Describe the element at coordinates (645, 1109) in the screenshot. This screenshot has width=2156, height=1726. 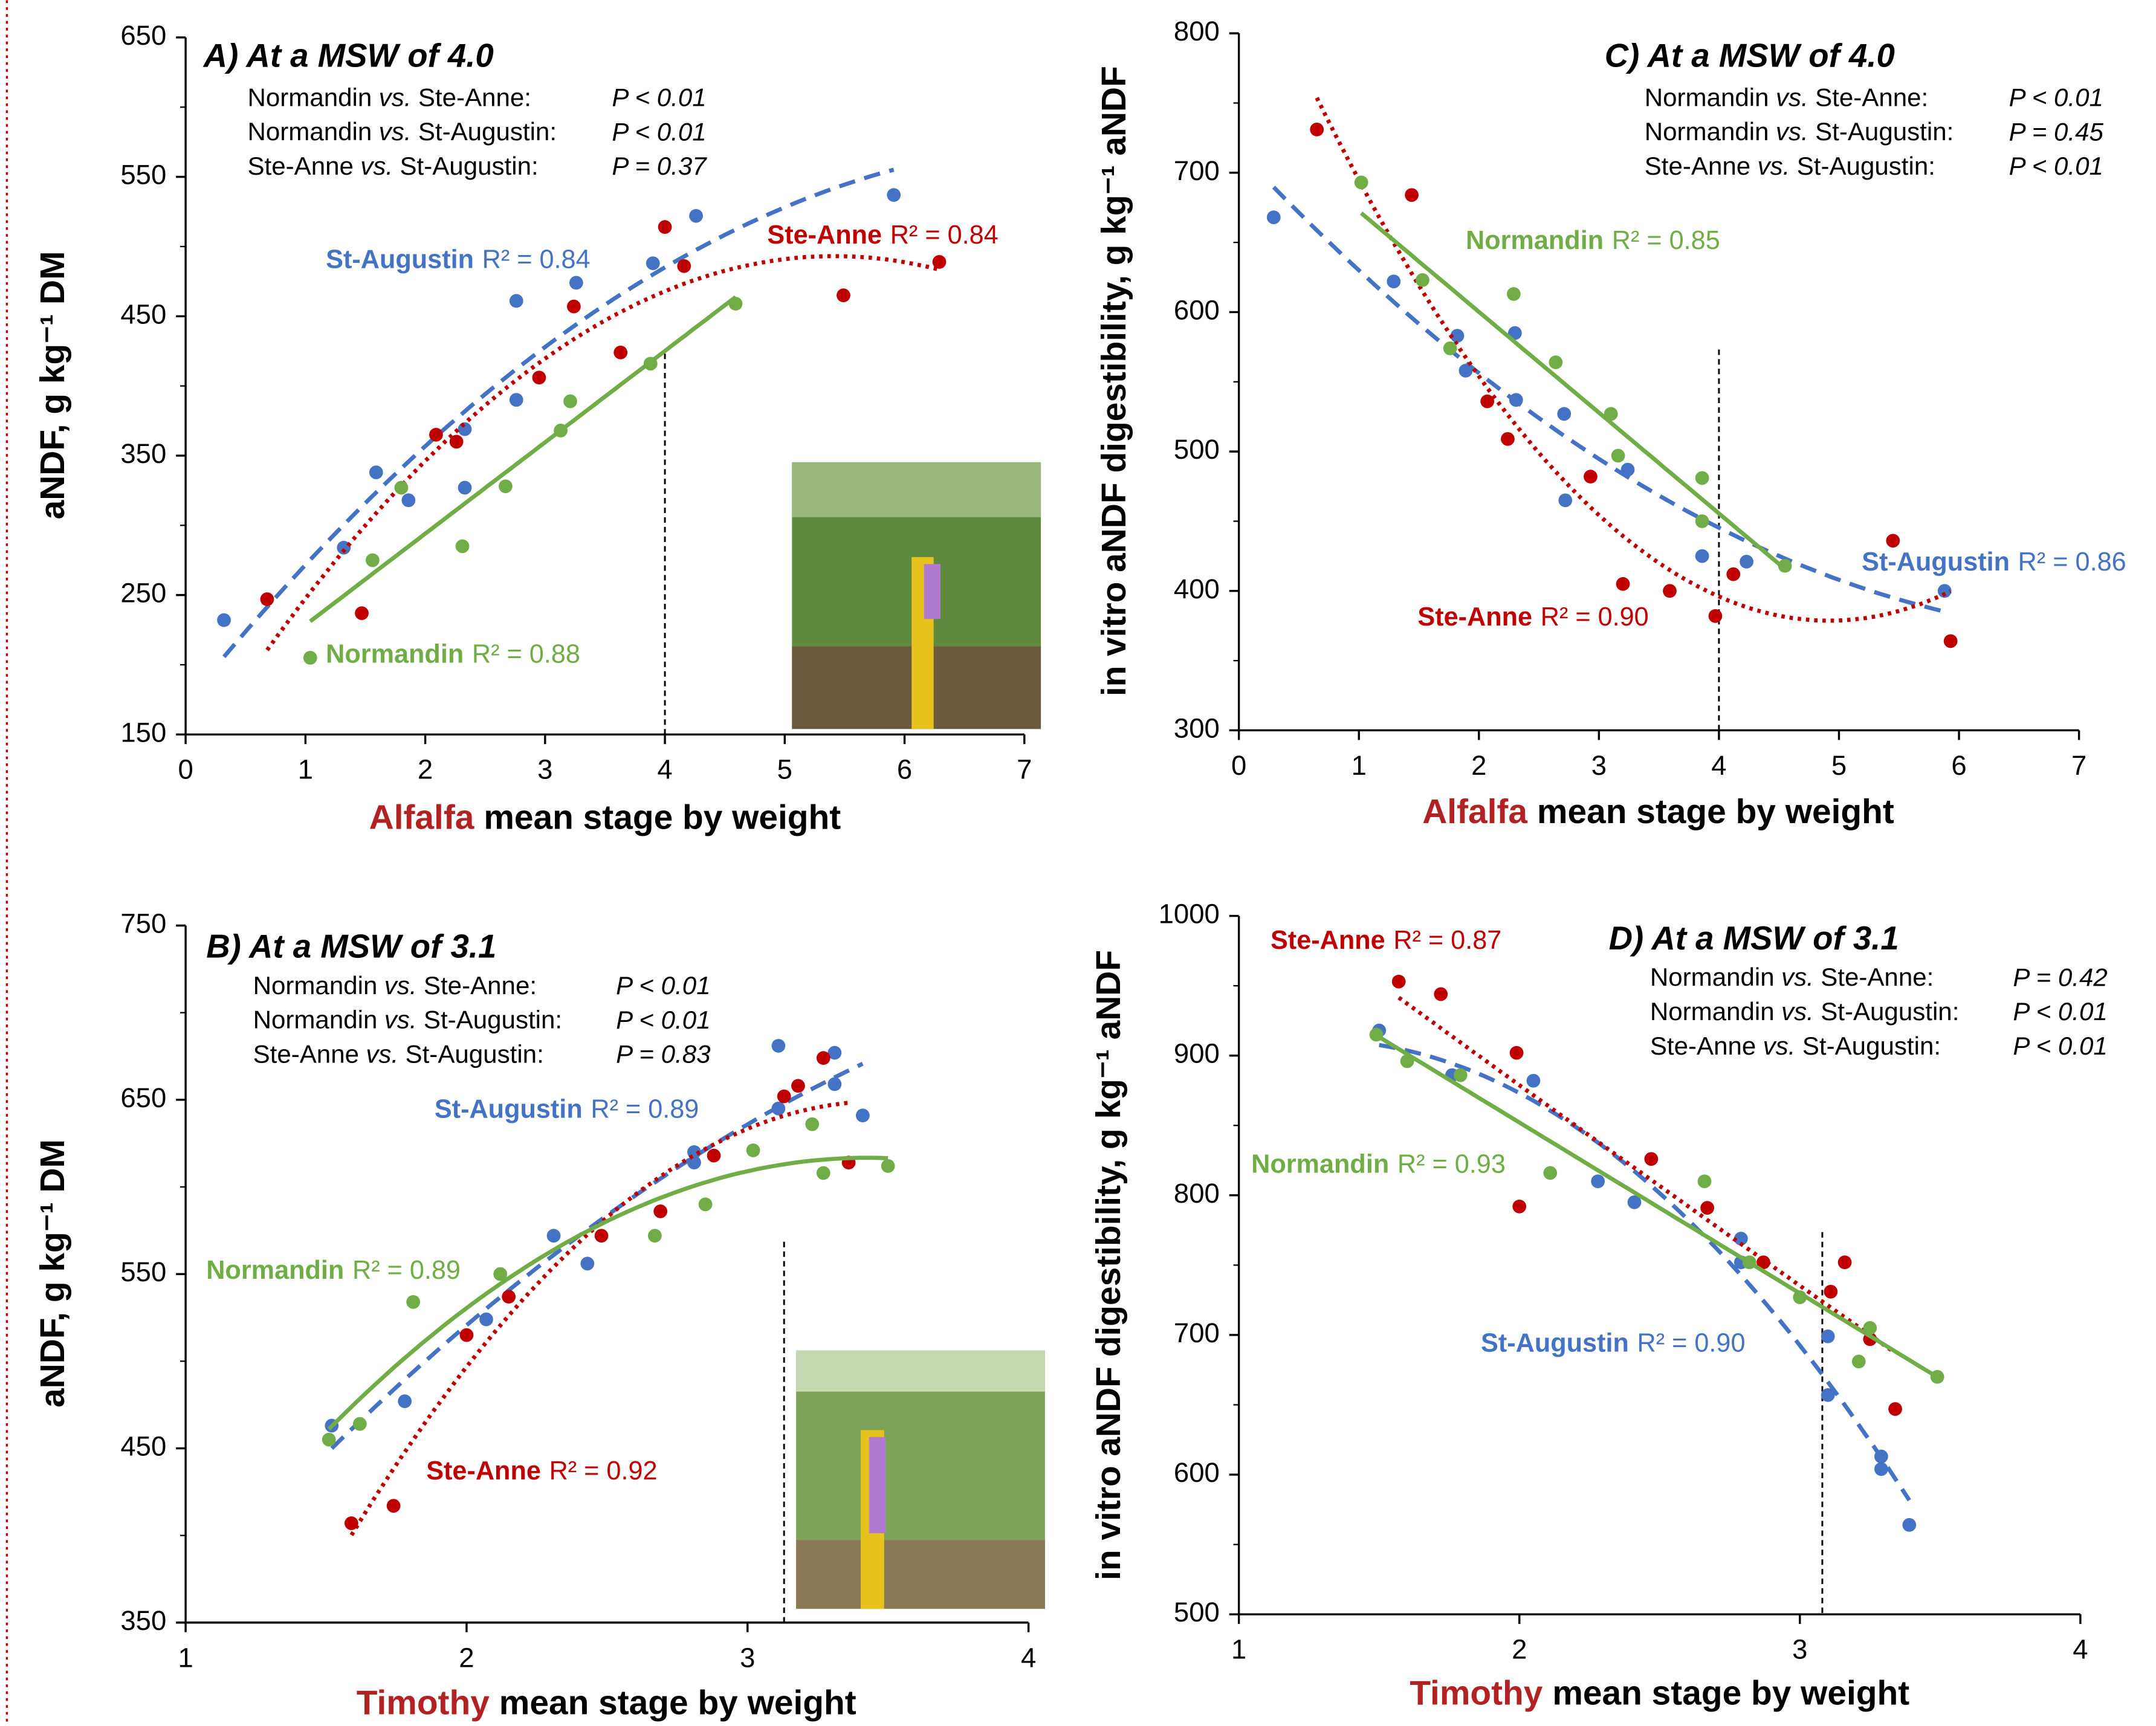
I see `series-r2: R² = 0.89` at that location.